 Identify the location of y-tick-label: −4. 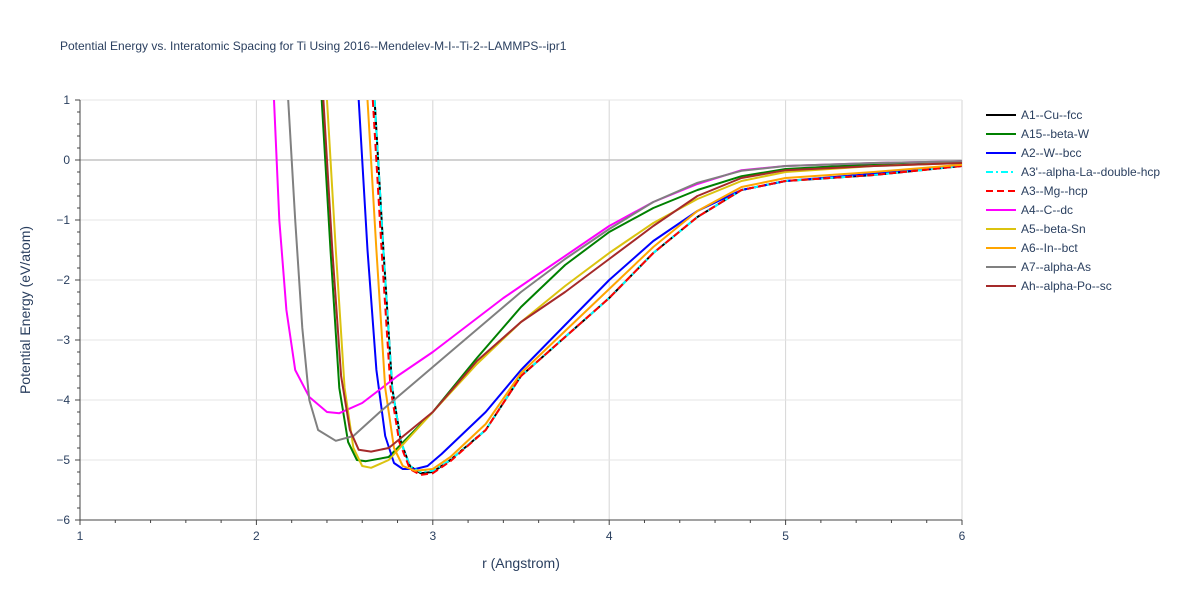
(63, 400).